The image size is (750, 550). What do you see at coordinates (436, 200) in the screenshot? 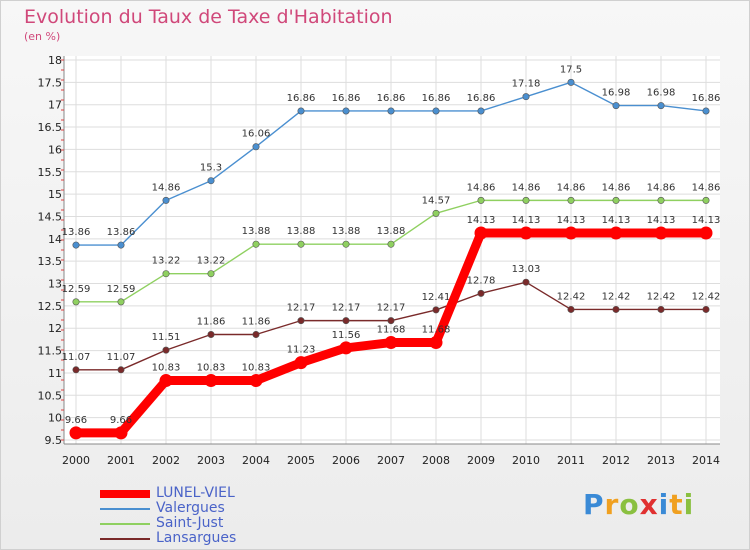
I see `data-label: 14.57` at bounding box center [436, 200].